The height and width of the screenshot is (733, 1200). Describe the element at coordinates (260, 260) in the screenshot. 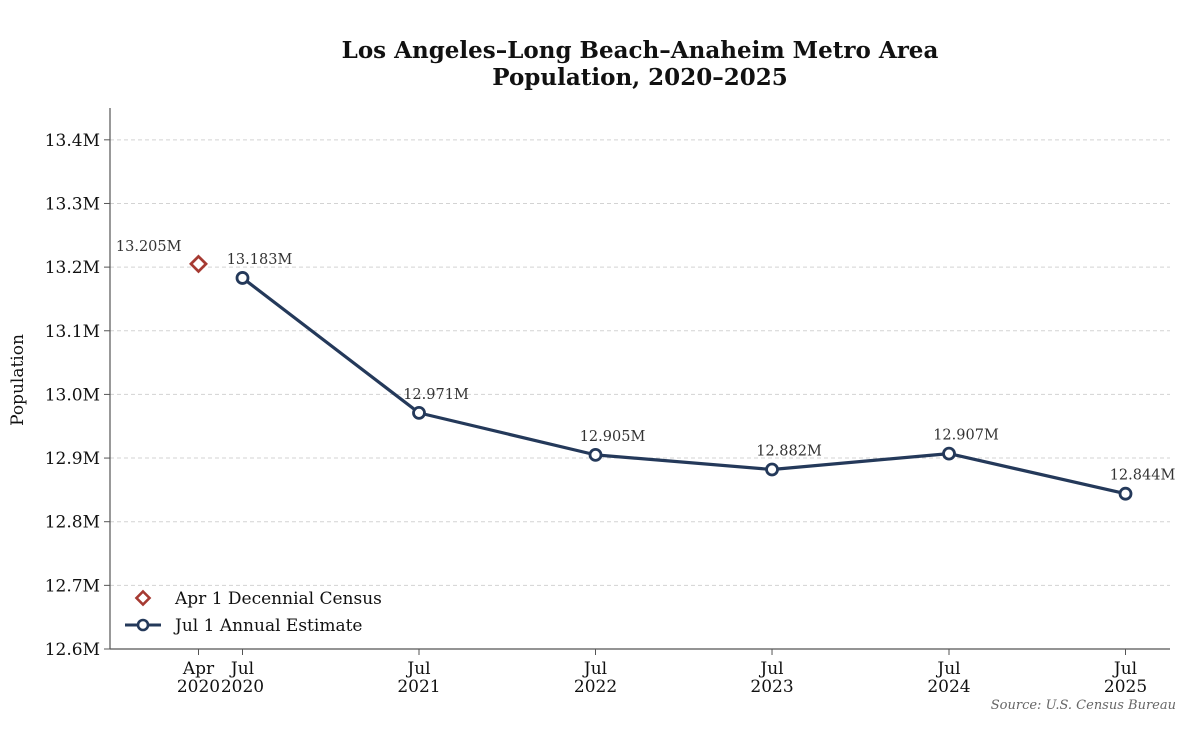

I see `data-label: 13.183M` at that location.